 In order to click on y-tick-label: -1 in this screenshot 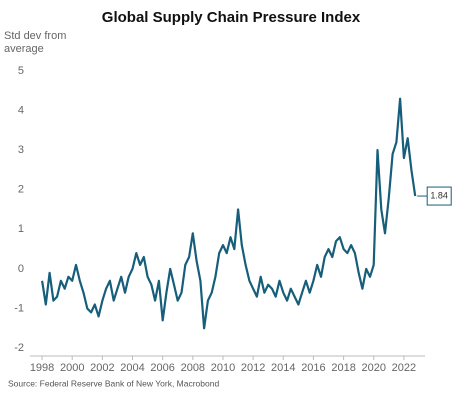, I will do `click(19, 308)`.